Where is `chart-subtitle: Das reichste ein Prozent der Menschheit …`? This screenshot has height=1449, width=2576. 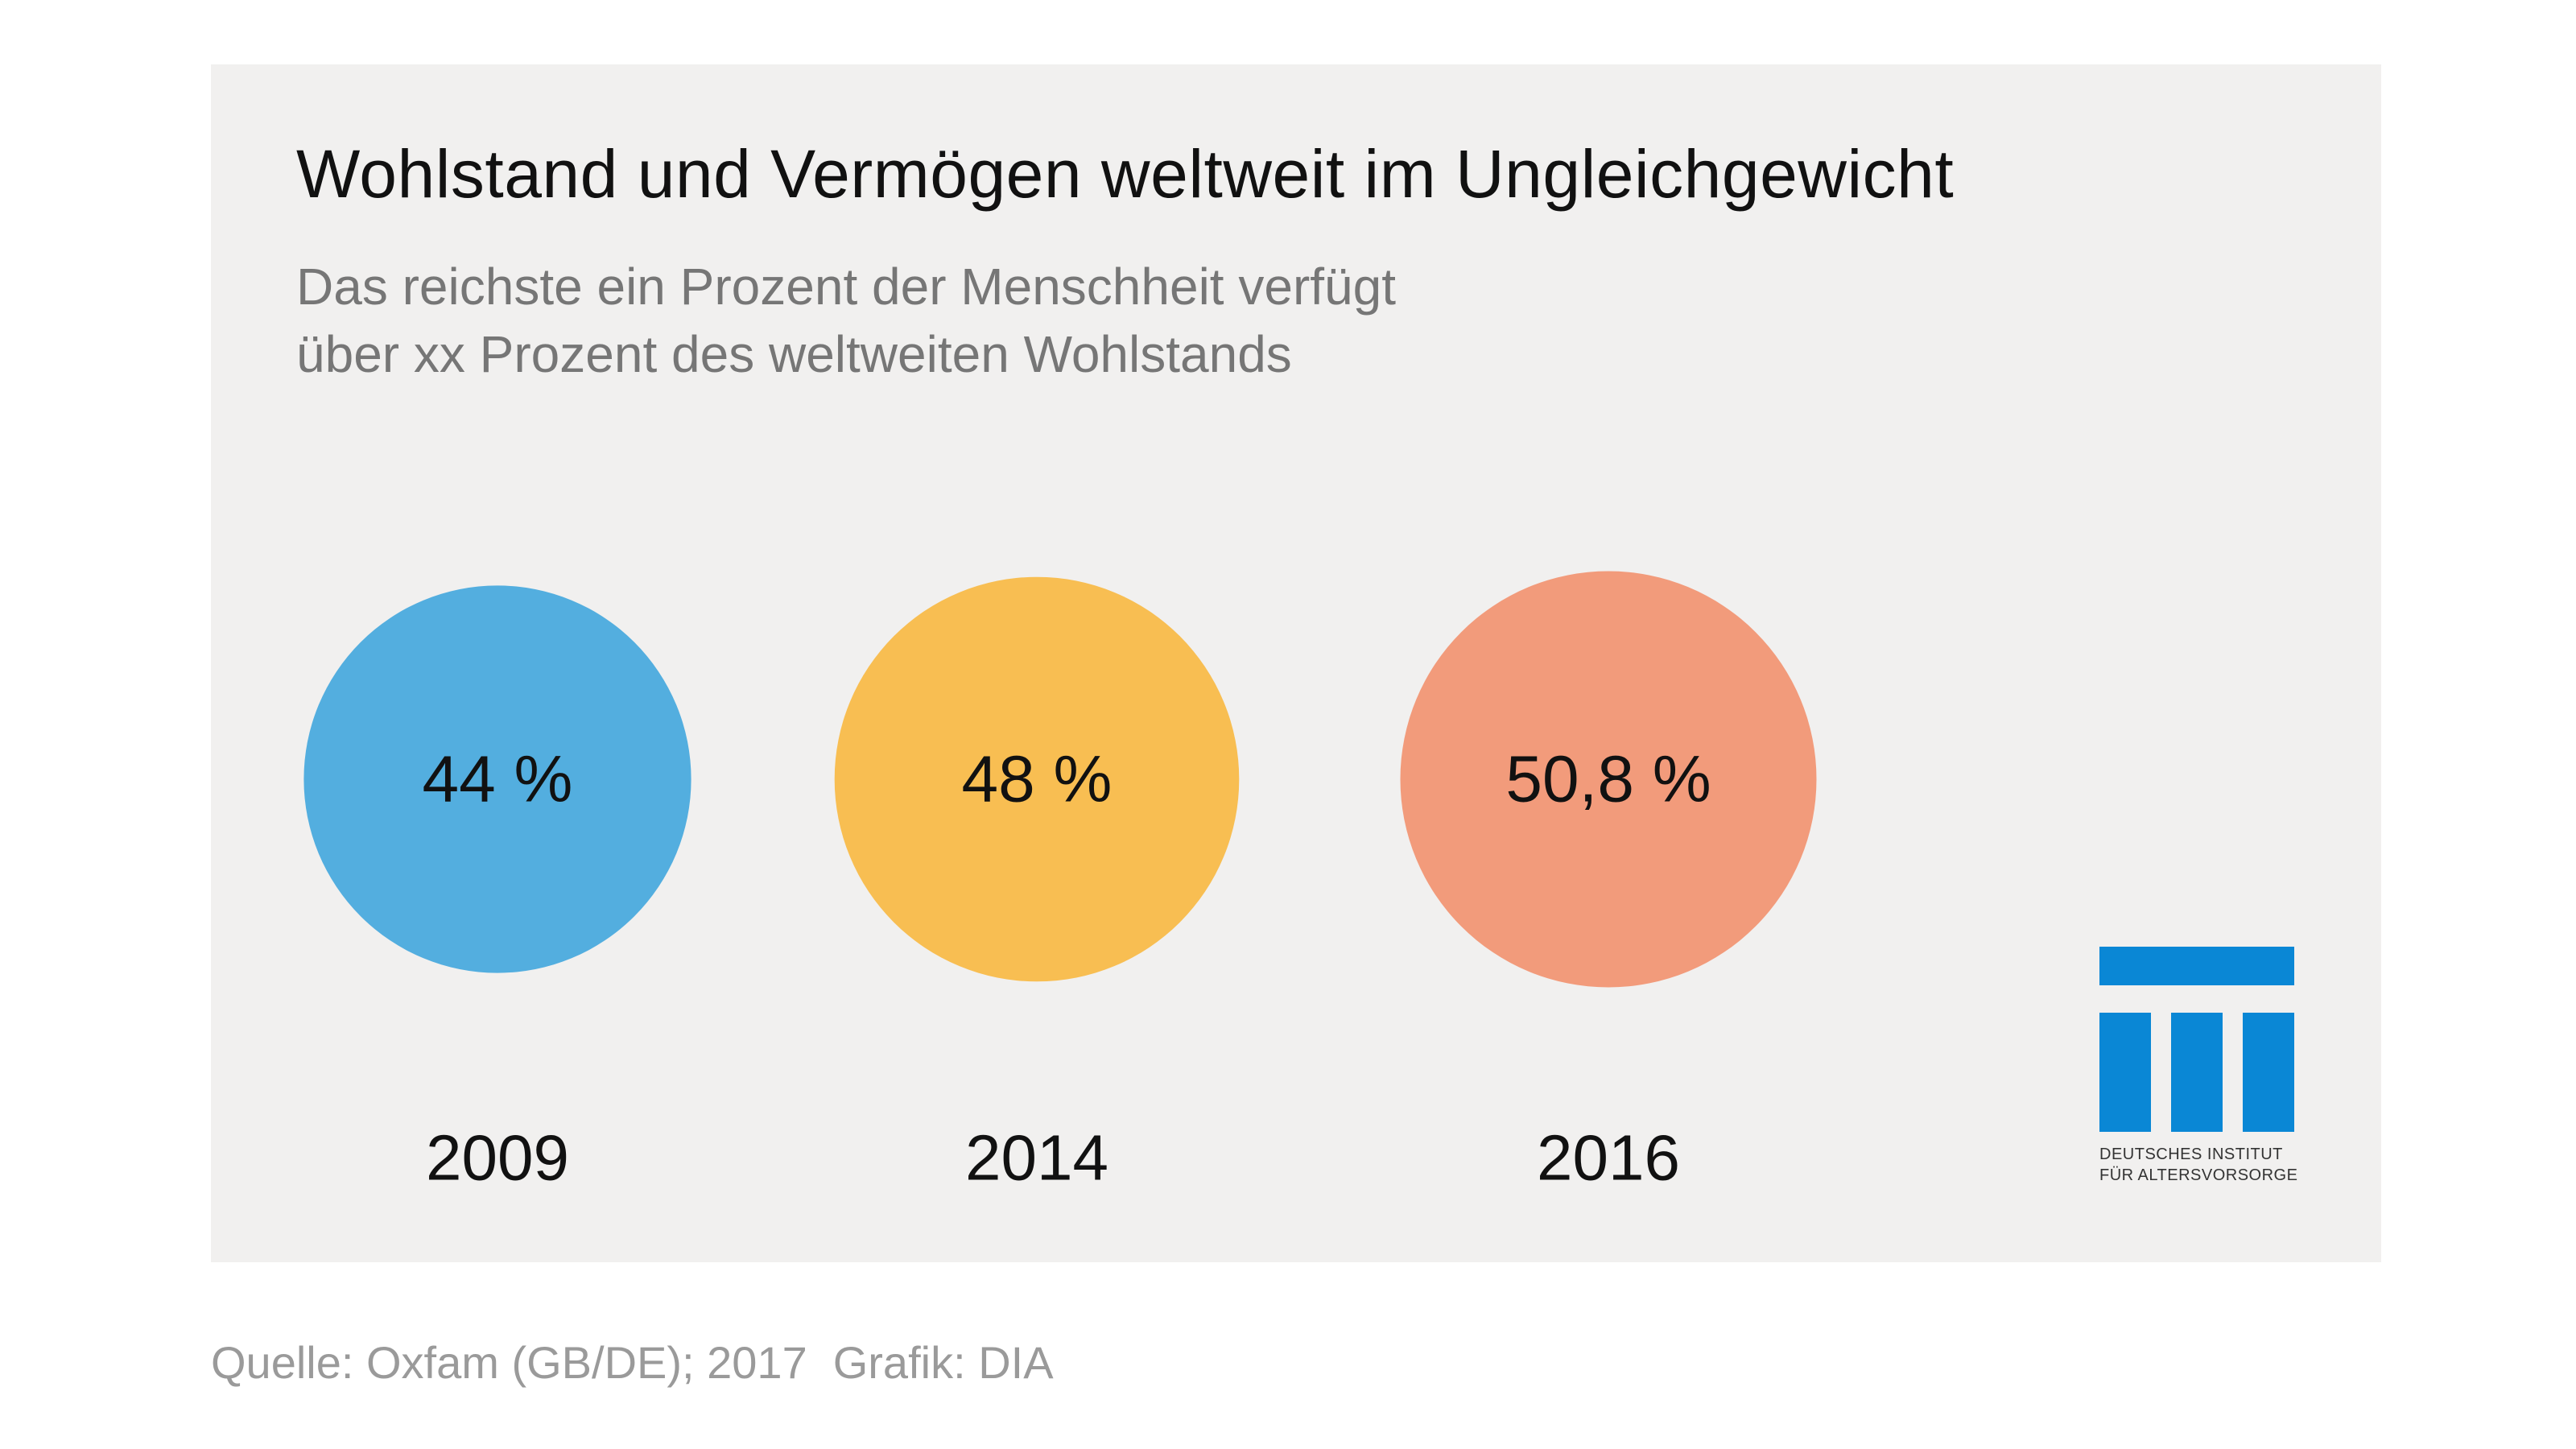 chart-subtitle: Das reichste ein Prozent der Menschheit … is located at coordinates (846, 320).